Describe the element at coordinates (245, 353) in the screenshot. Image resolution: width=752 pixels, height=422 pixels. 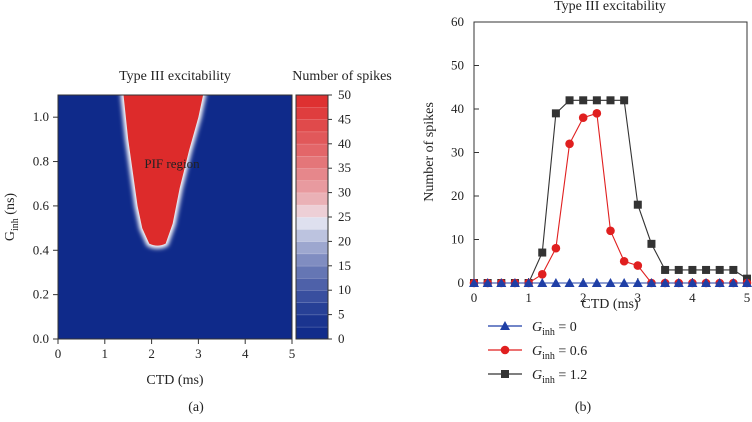
I see `heatmap-x-tick-label: 4` at that location.